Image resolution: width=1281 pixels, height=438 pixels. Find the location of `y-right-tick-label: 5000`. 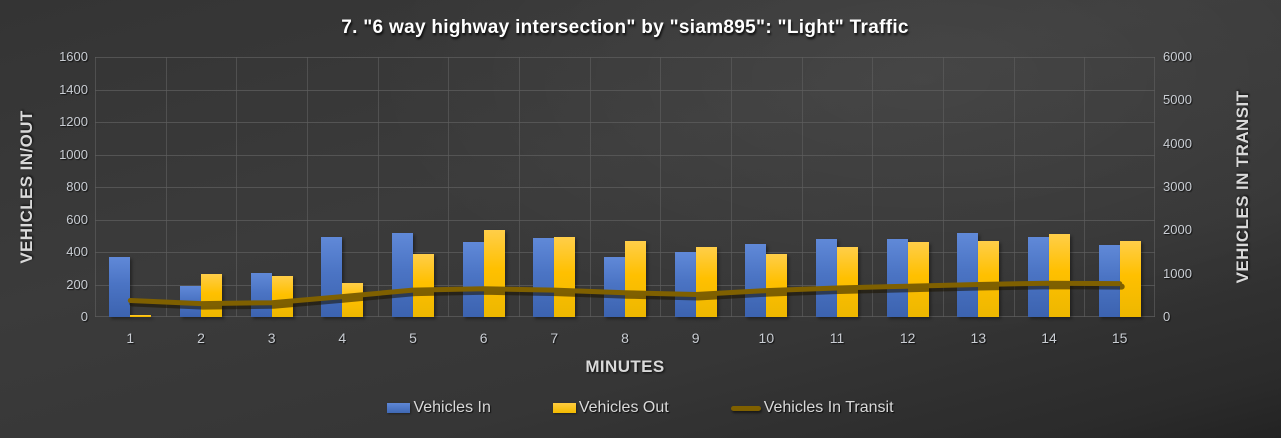

y-right-tick-label: 5000 is located at coordinates (1177, 100).